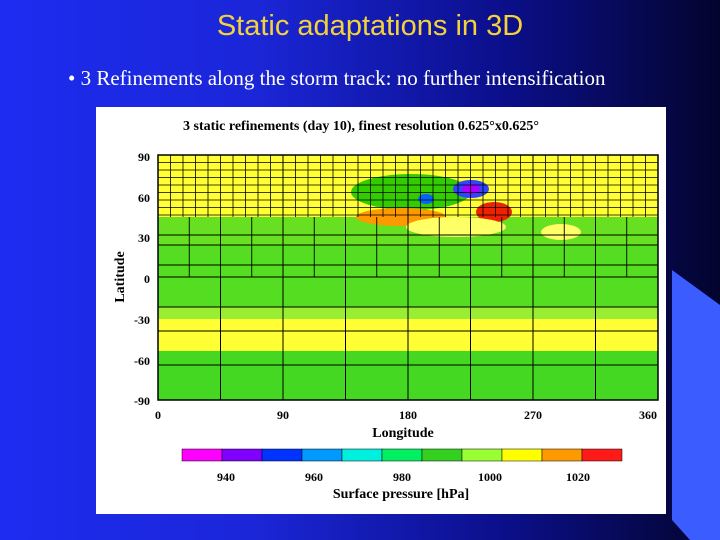 The width and height of the screenshot is (720, 540). I want to click on colorbar, so click(402, 455).